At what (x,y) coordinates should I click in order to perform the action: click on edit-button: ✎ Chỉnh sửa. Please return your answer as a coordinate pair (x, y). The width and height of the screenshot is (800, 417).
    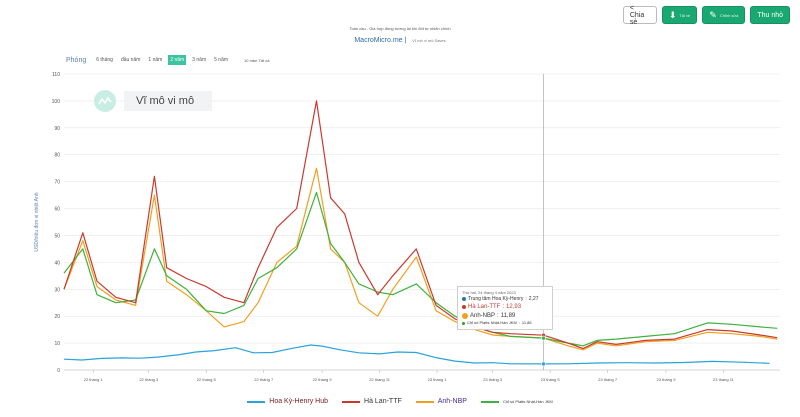
    Looking at the image, I should click on (724, 15).